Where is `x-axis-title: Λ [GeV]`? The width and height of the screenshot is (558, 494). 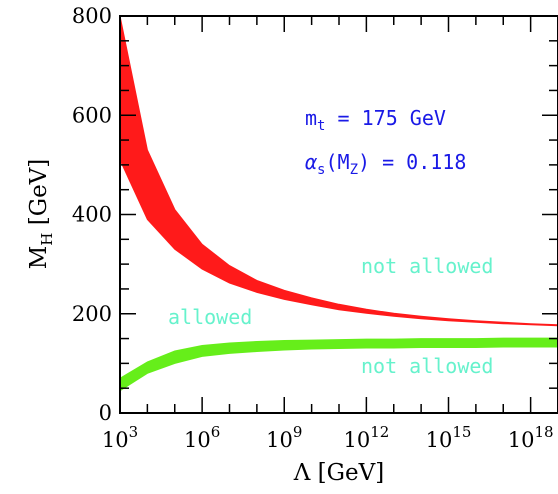 x-axis-title: Λ [GeV] is located at coordinates (338, 473).